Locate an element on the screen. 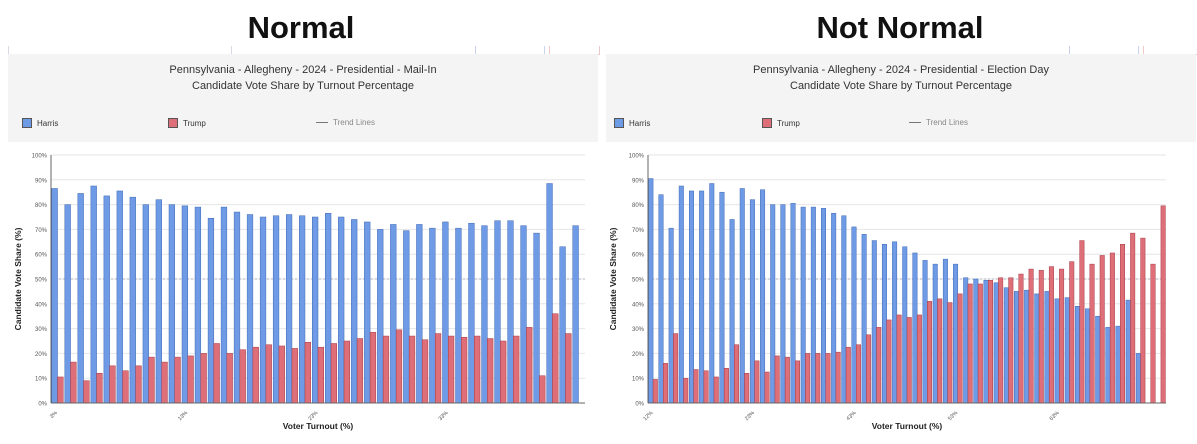 The width and height of the screenshot is (1197, 444). y-tick-label: 60% is located at coordinates (638, 256).